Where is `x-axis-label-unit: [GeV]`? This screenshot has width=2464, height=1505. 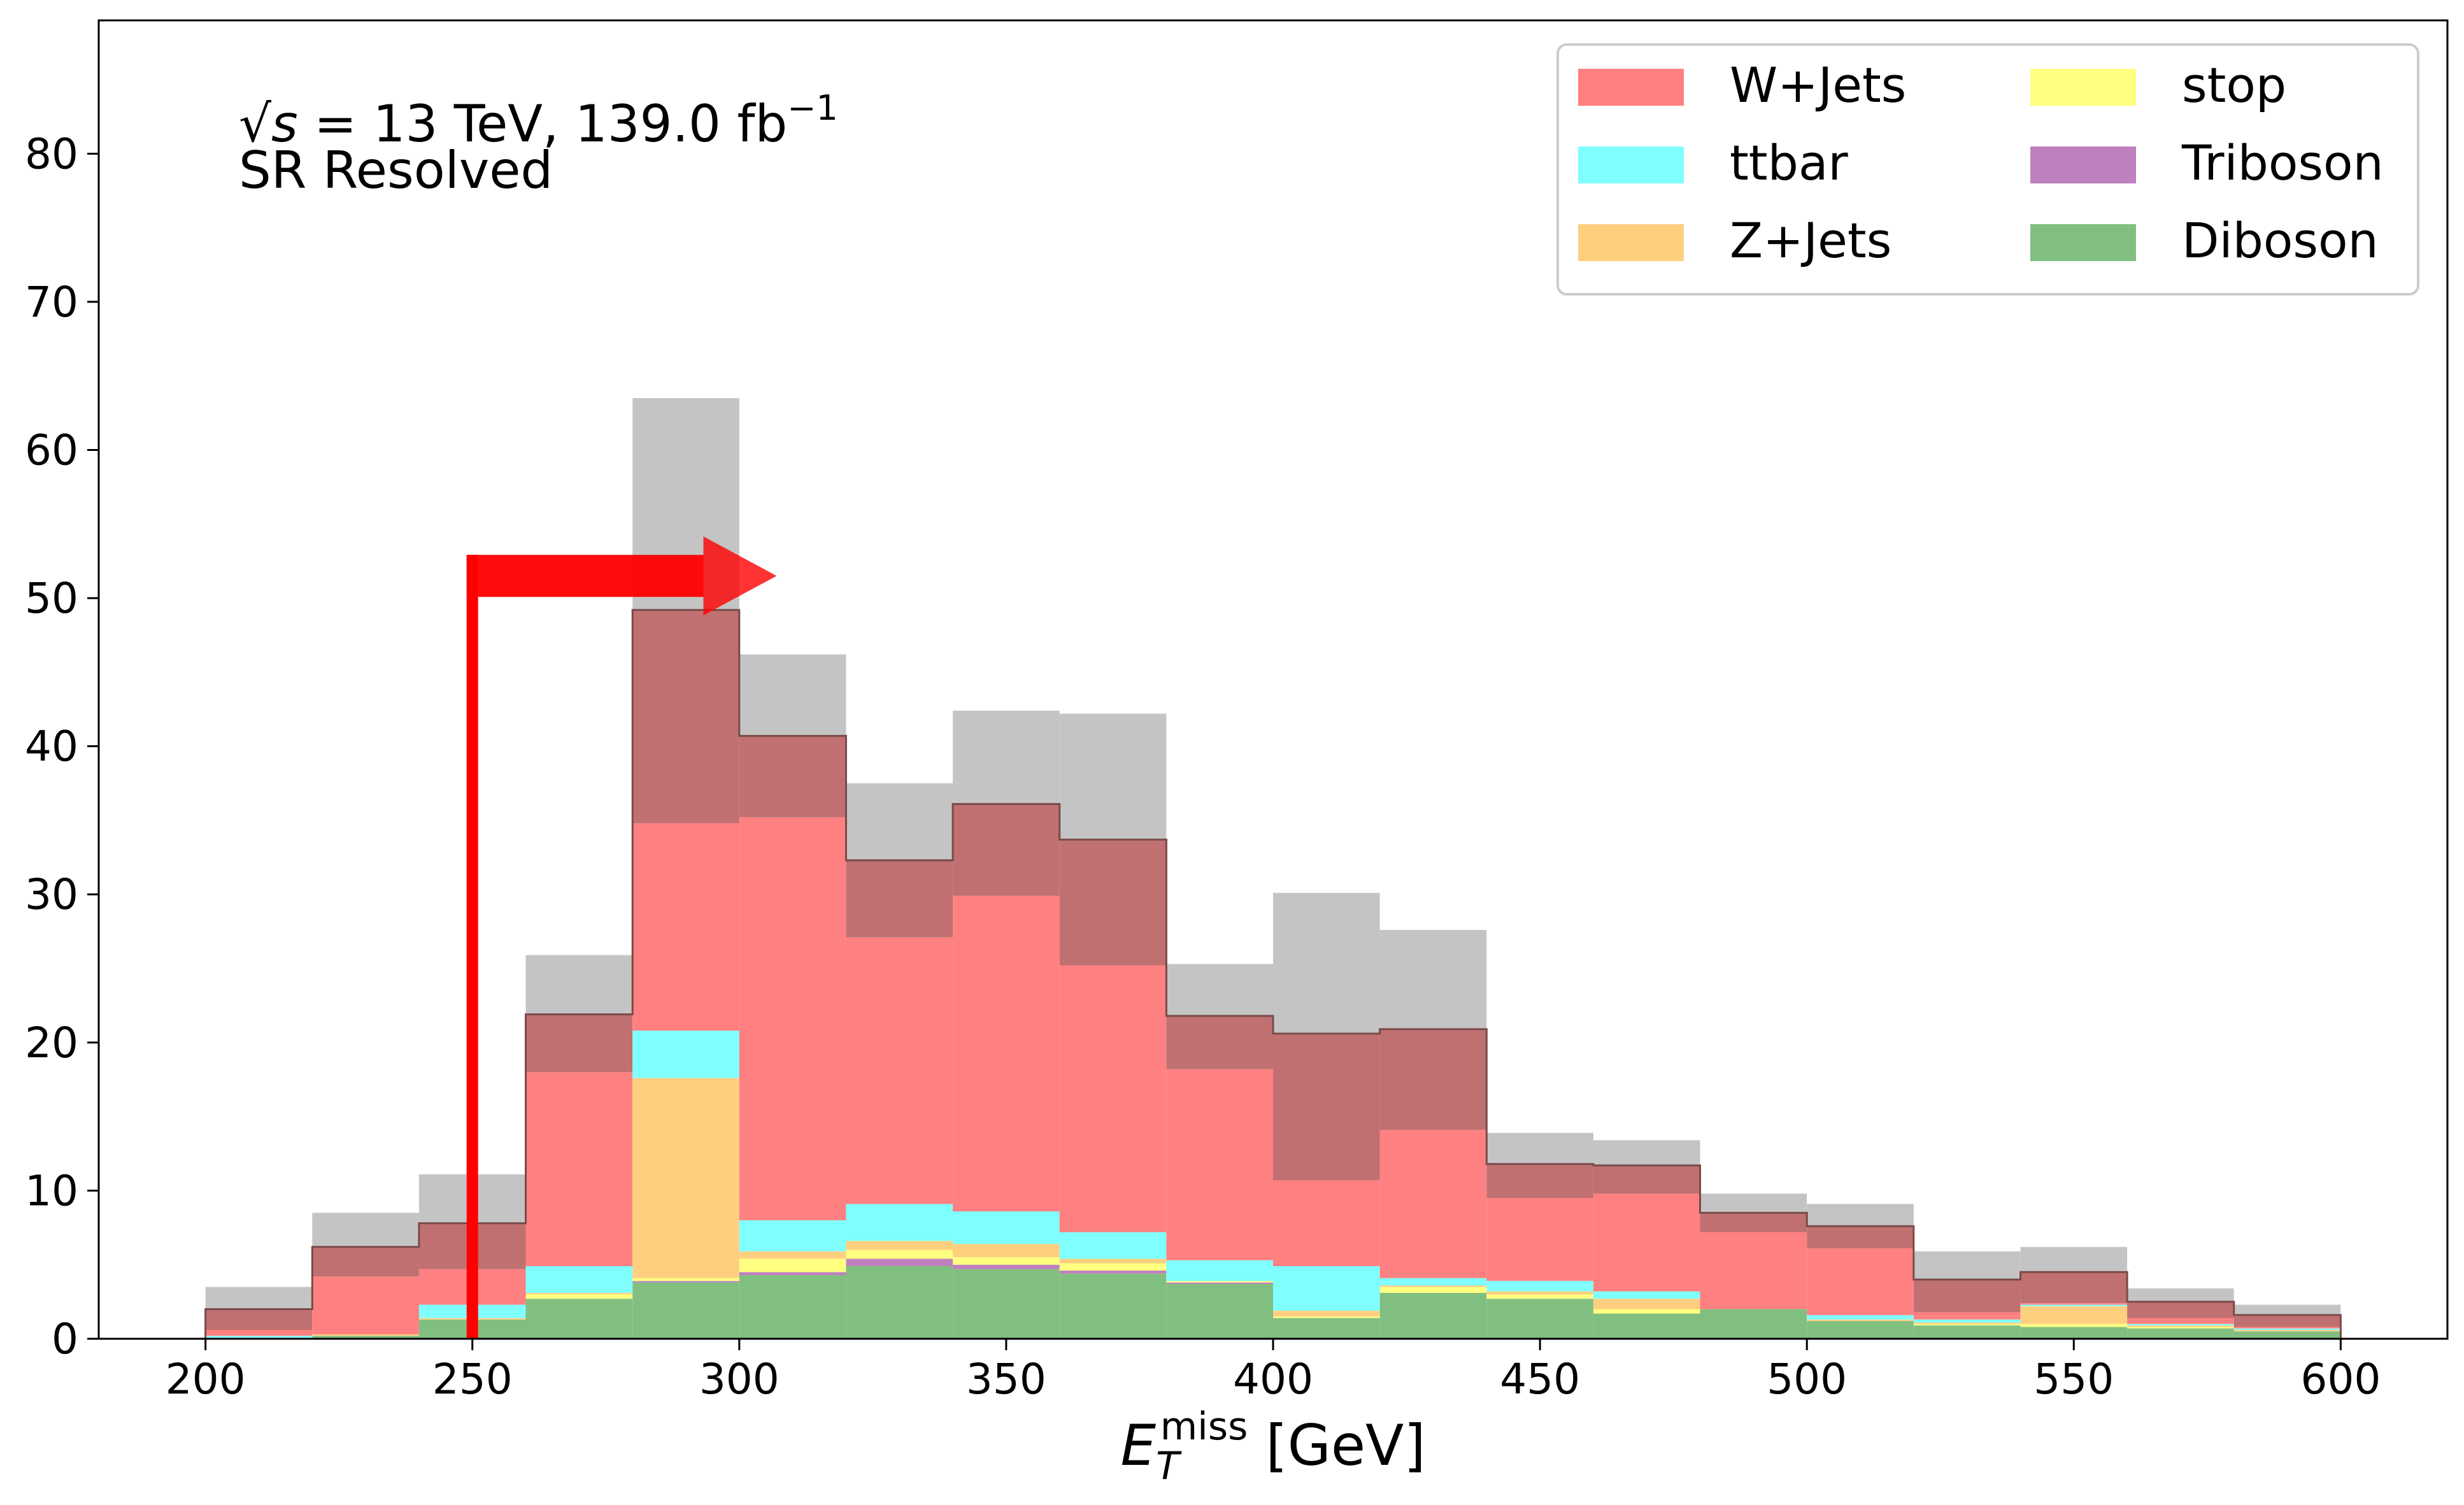 x-axis-label-unit: [GeV] is located at coordinates (1336, 1445).